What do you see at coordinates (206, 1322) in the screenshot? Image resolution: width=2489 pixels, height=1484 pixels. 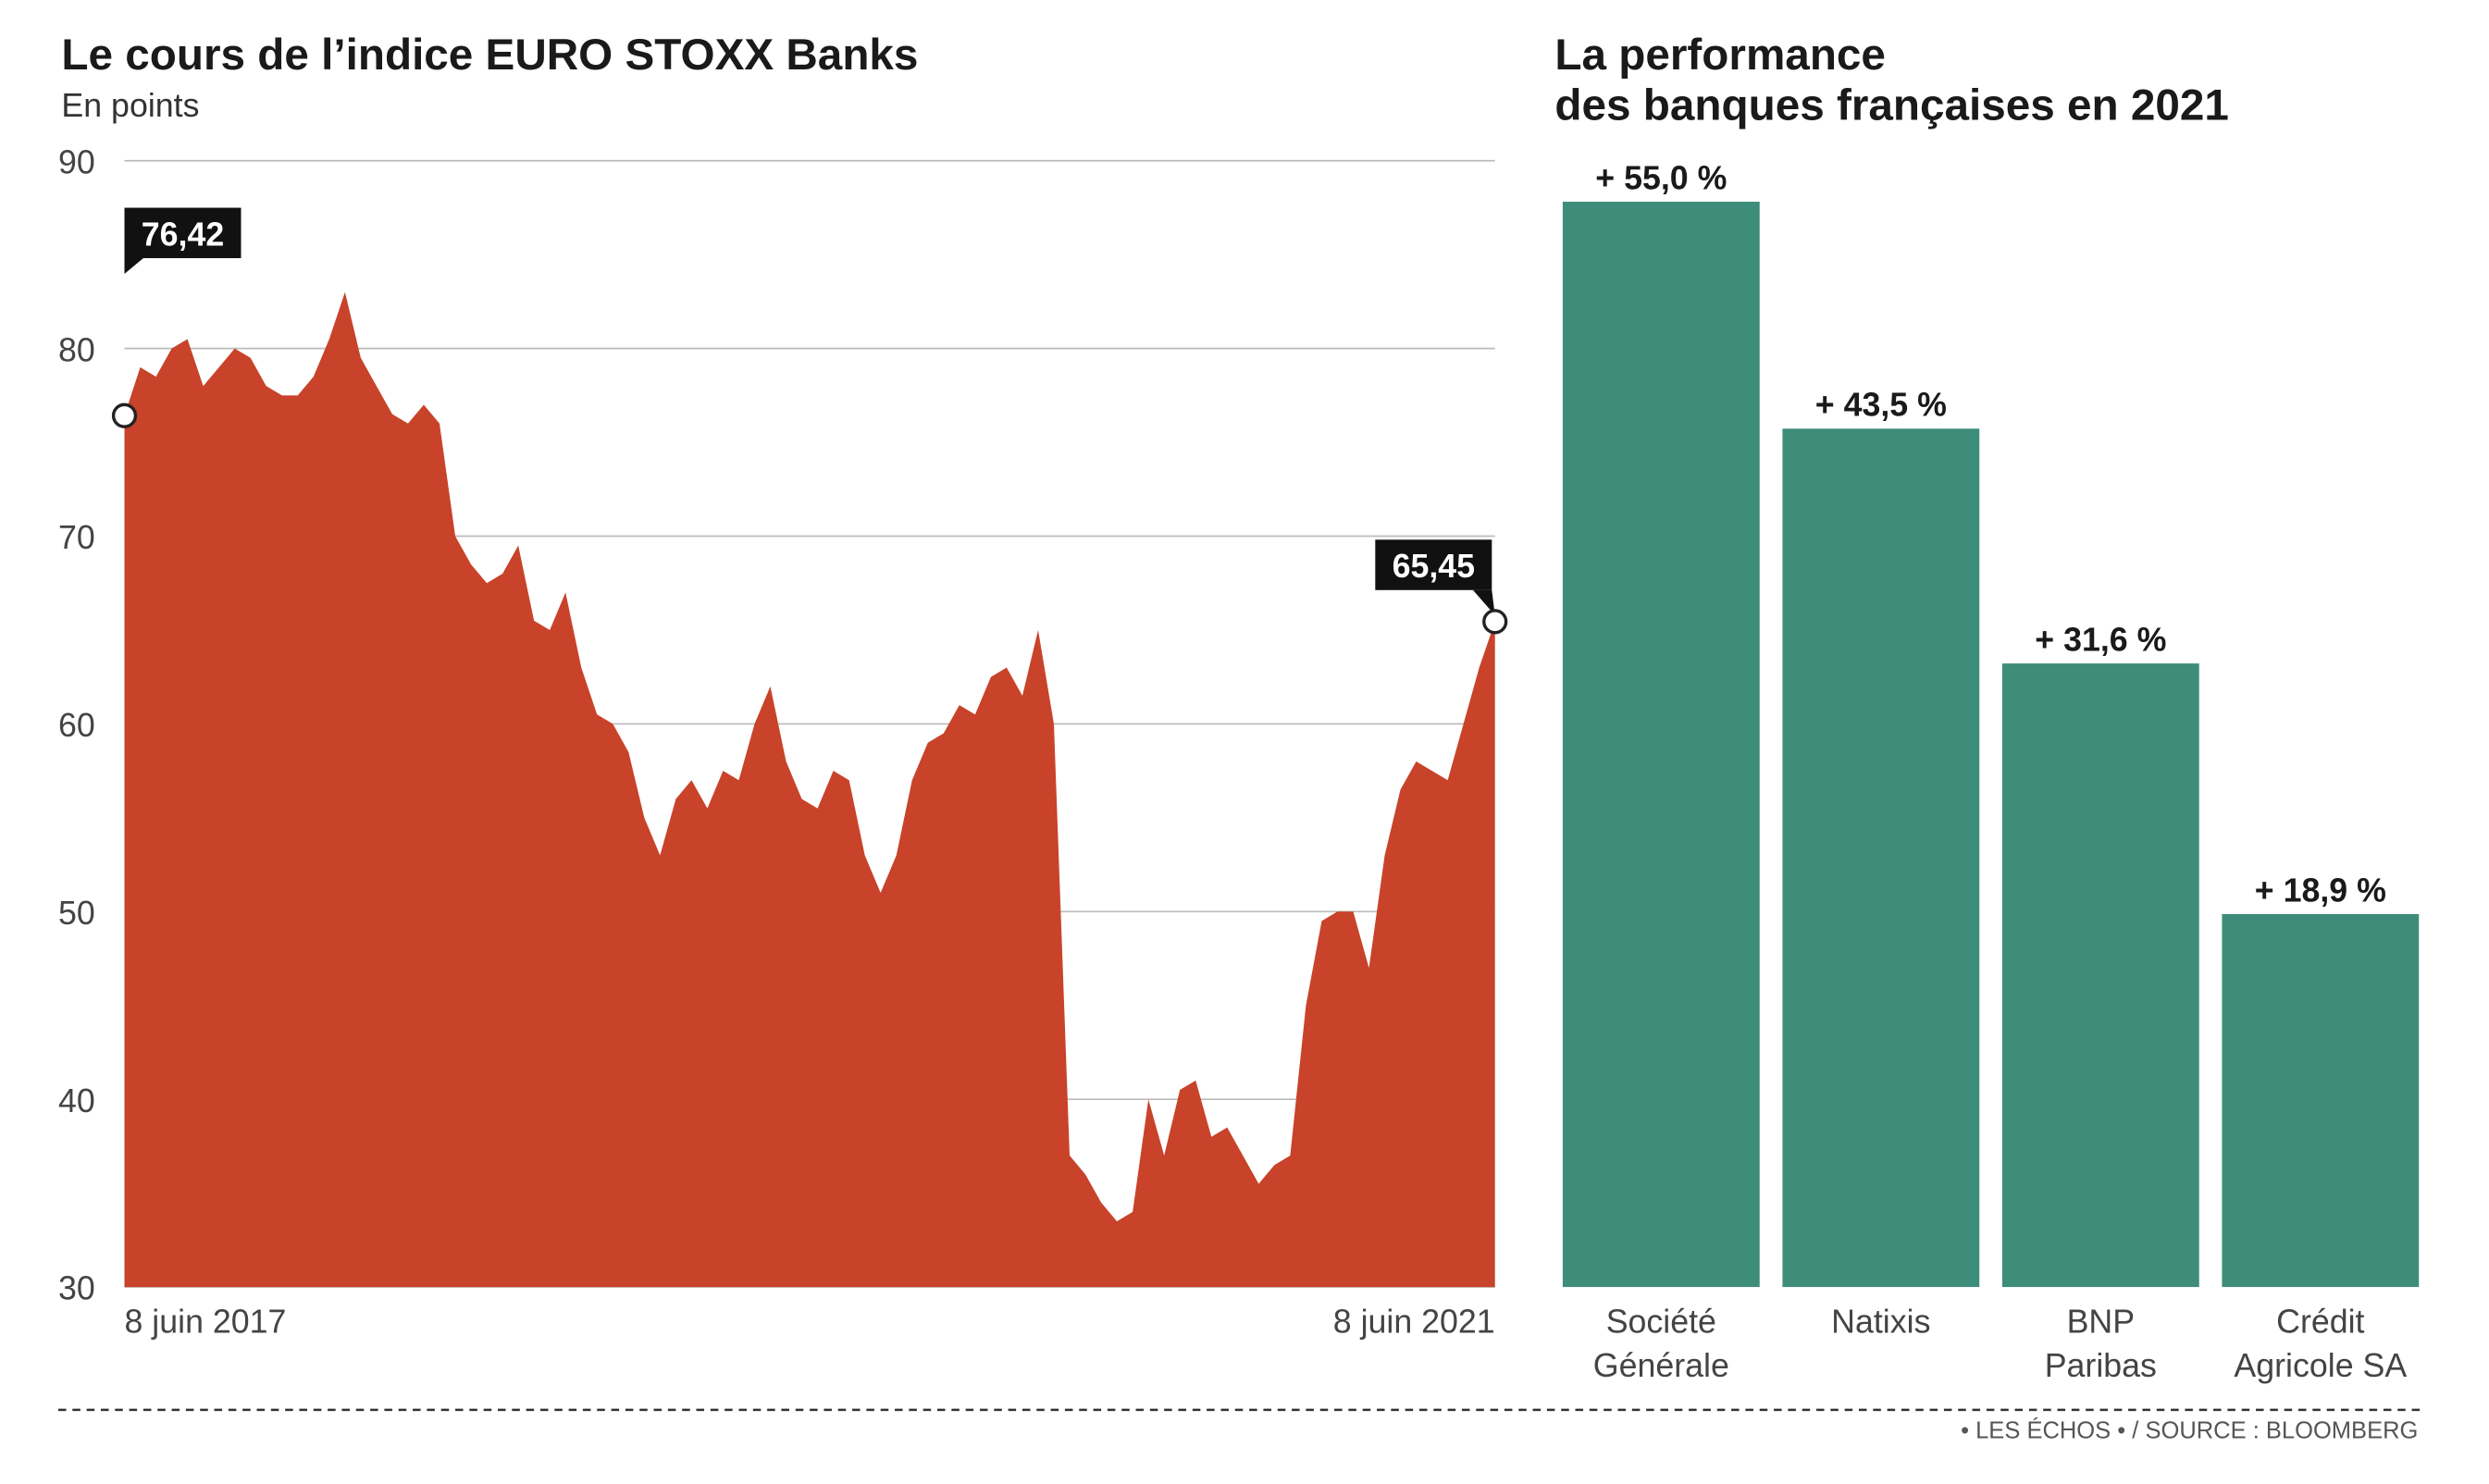 I see `x-tick-label: 8 juin 2017` at bounding box center [206, 1322].